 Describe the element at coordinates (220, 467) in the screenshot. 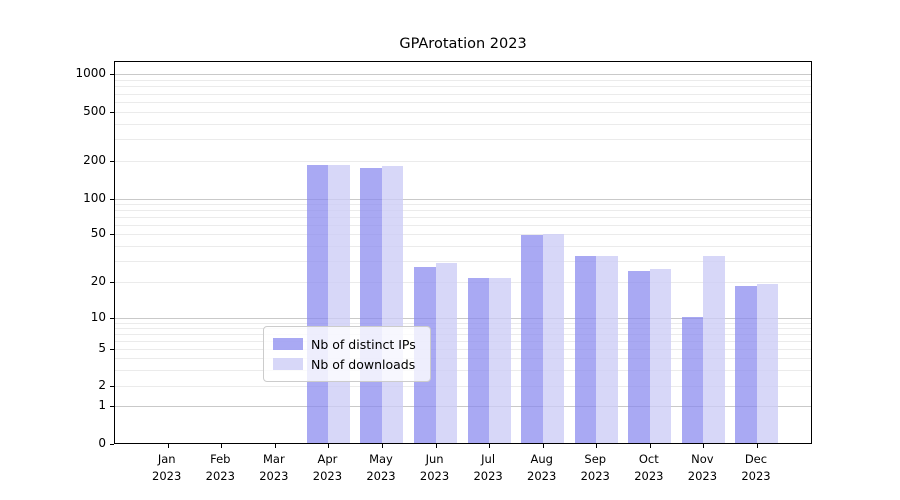

I see `x-tick-label-feb: Feb 2023` at that location.